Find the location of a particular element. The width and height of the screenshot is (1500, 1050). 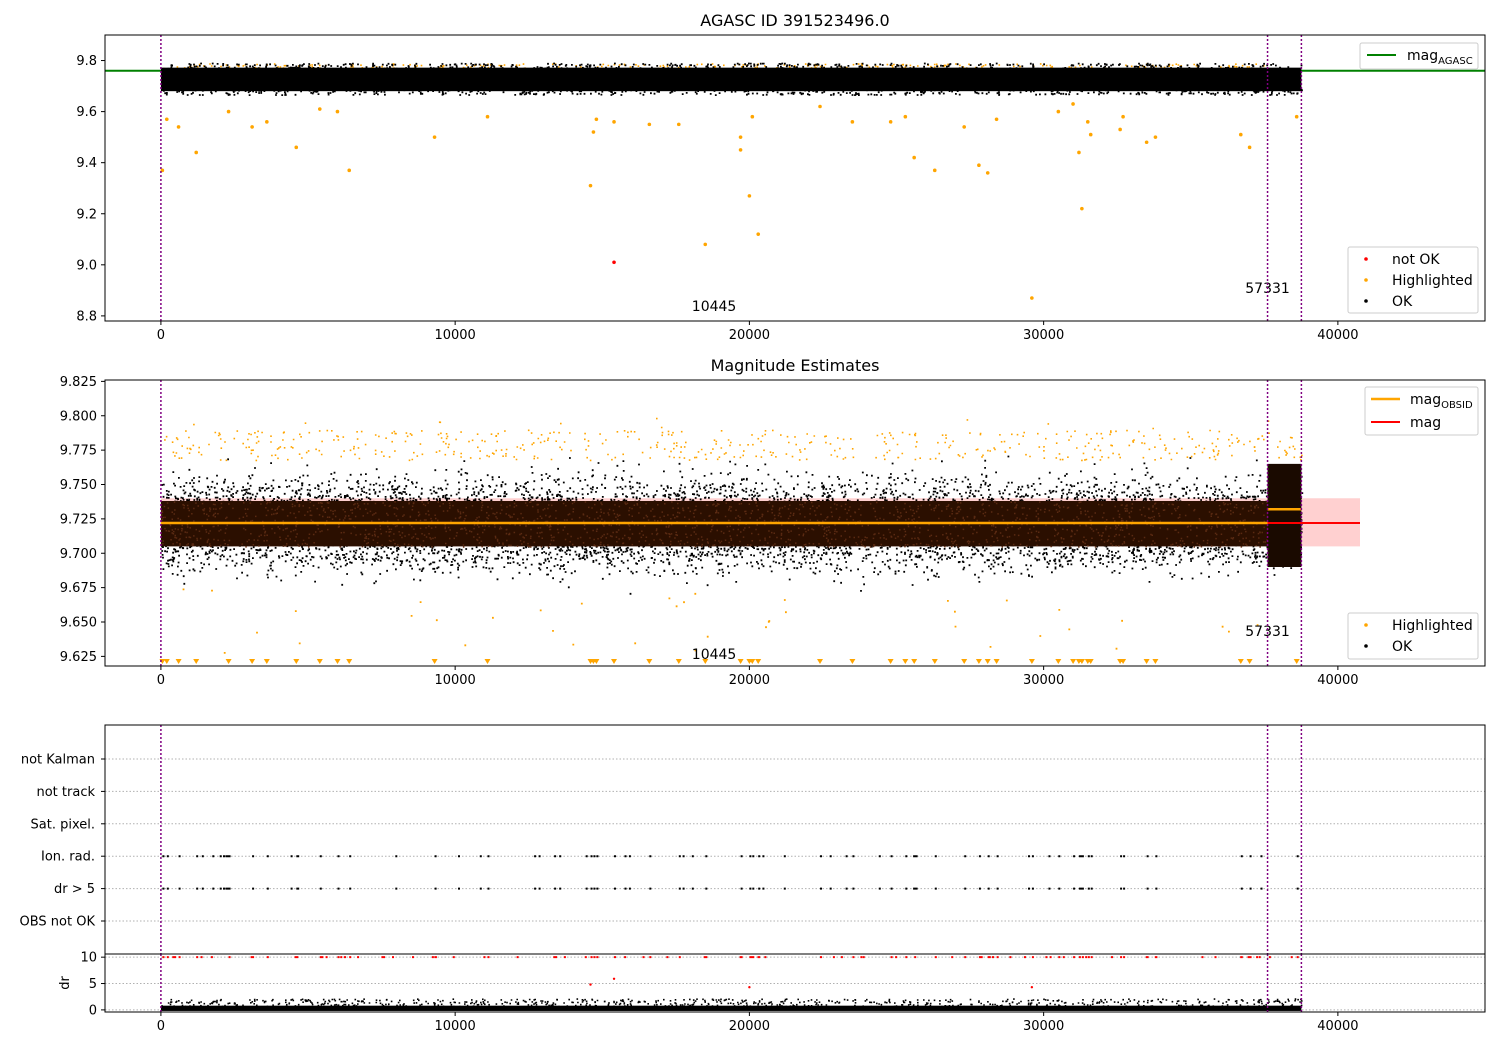

y-tick-label: 9.650 is located at coordinates (78, 623).